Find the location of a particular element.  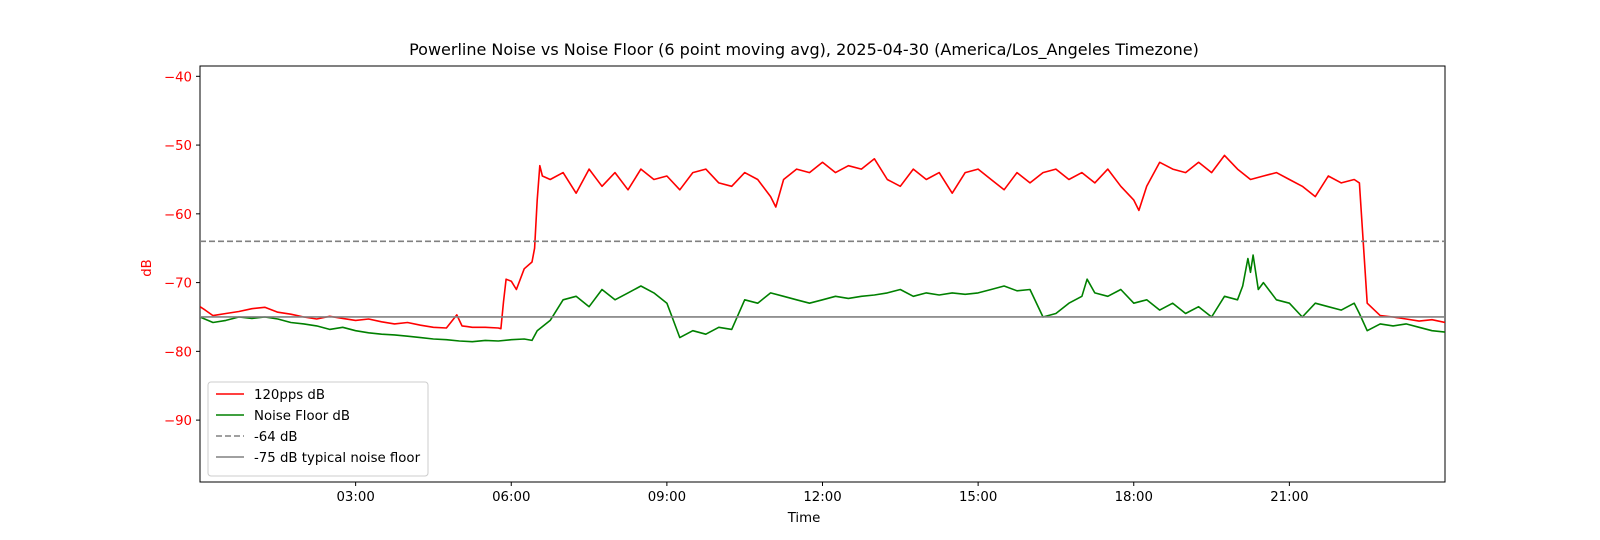

x-tick-label: 03:00 is located at coordinates (355, 497).